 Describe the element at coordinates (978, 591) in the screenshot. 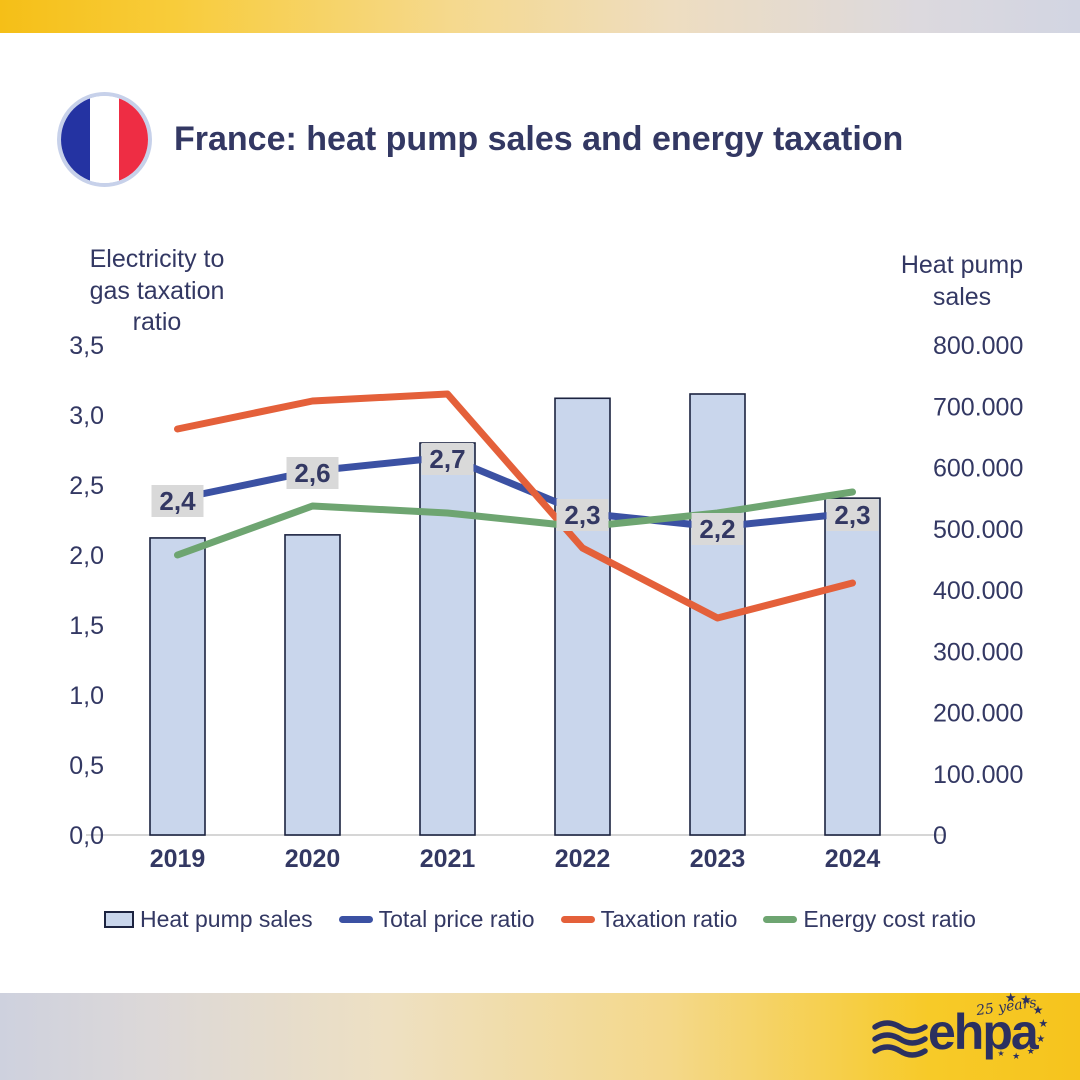

I see `right-axis-tick: 400.000` at that location.